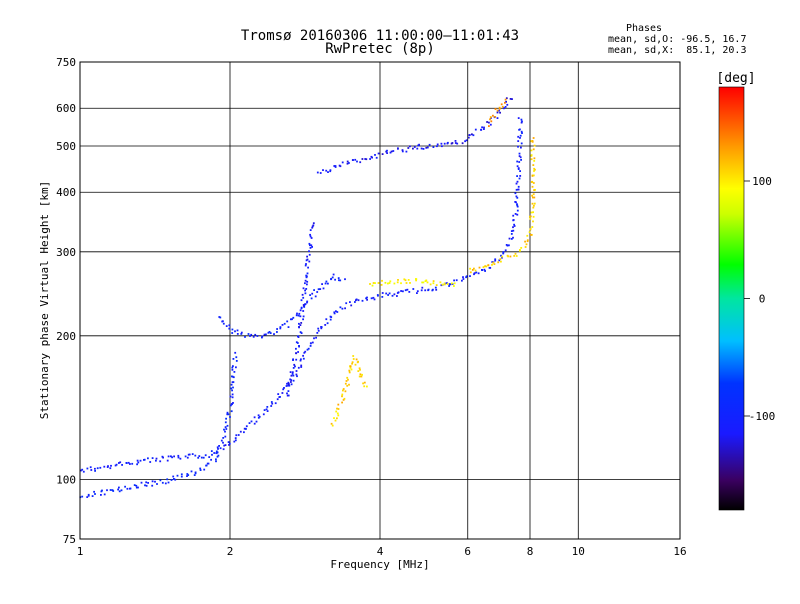 This screenshot has width=800, height=604. I want to click on x-tick-label: 10, so click(578, 551).